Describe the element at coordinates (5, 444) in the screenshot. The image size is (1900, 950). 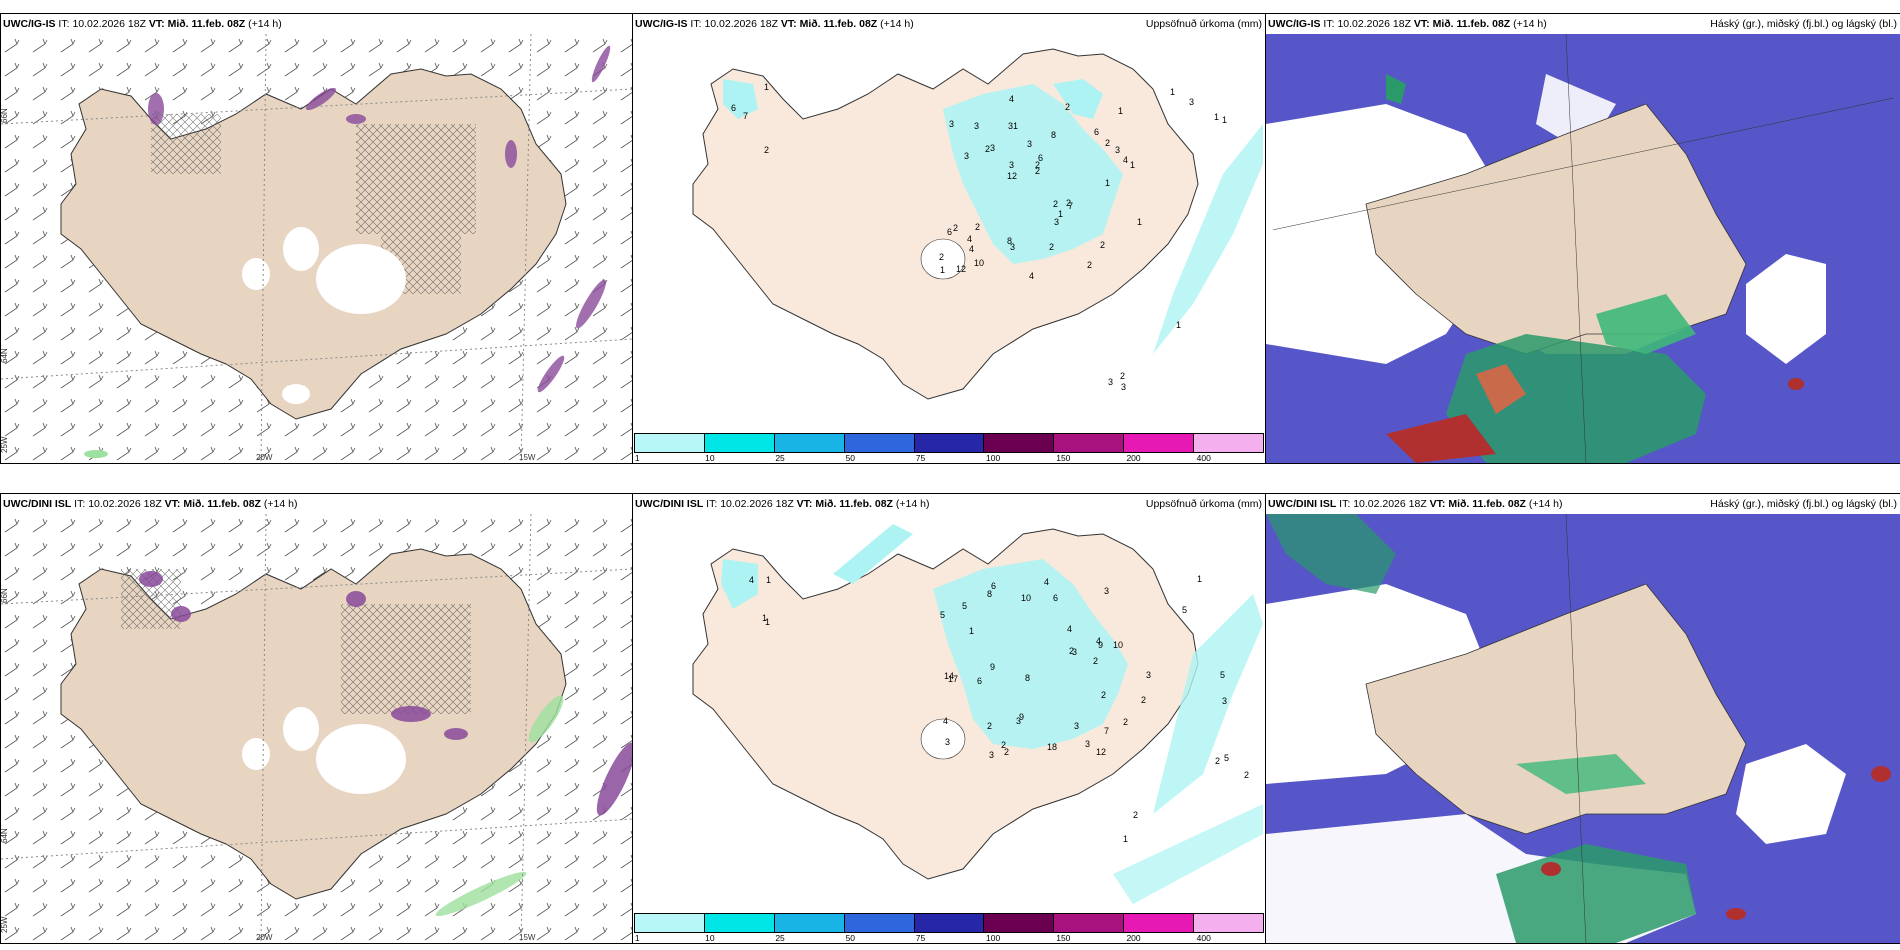
I see `lon-label-25: 25W` at that location.